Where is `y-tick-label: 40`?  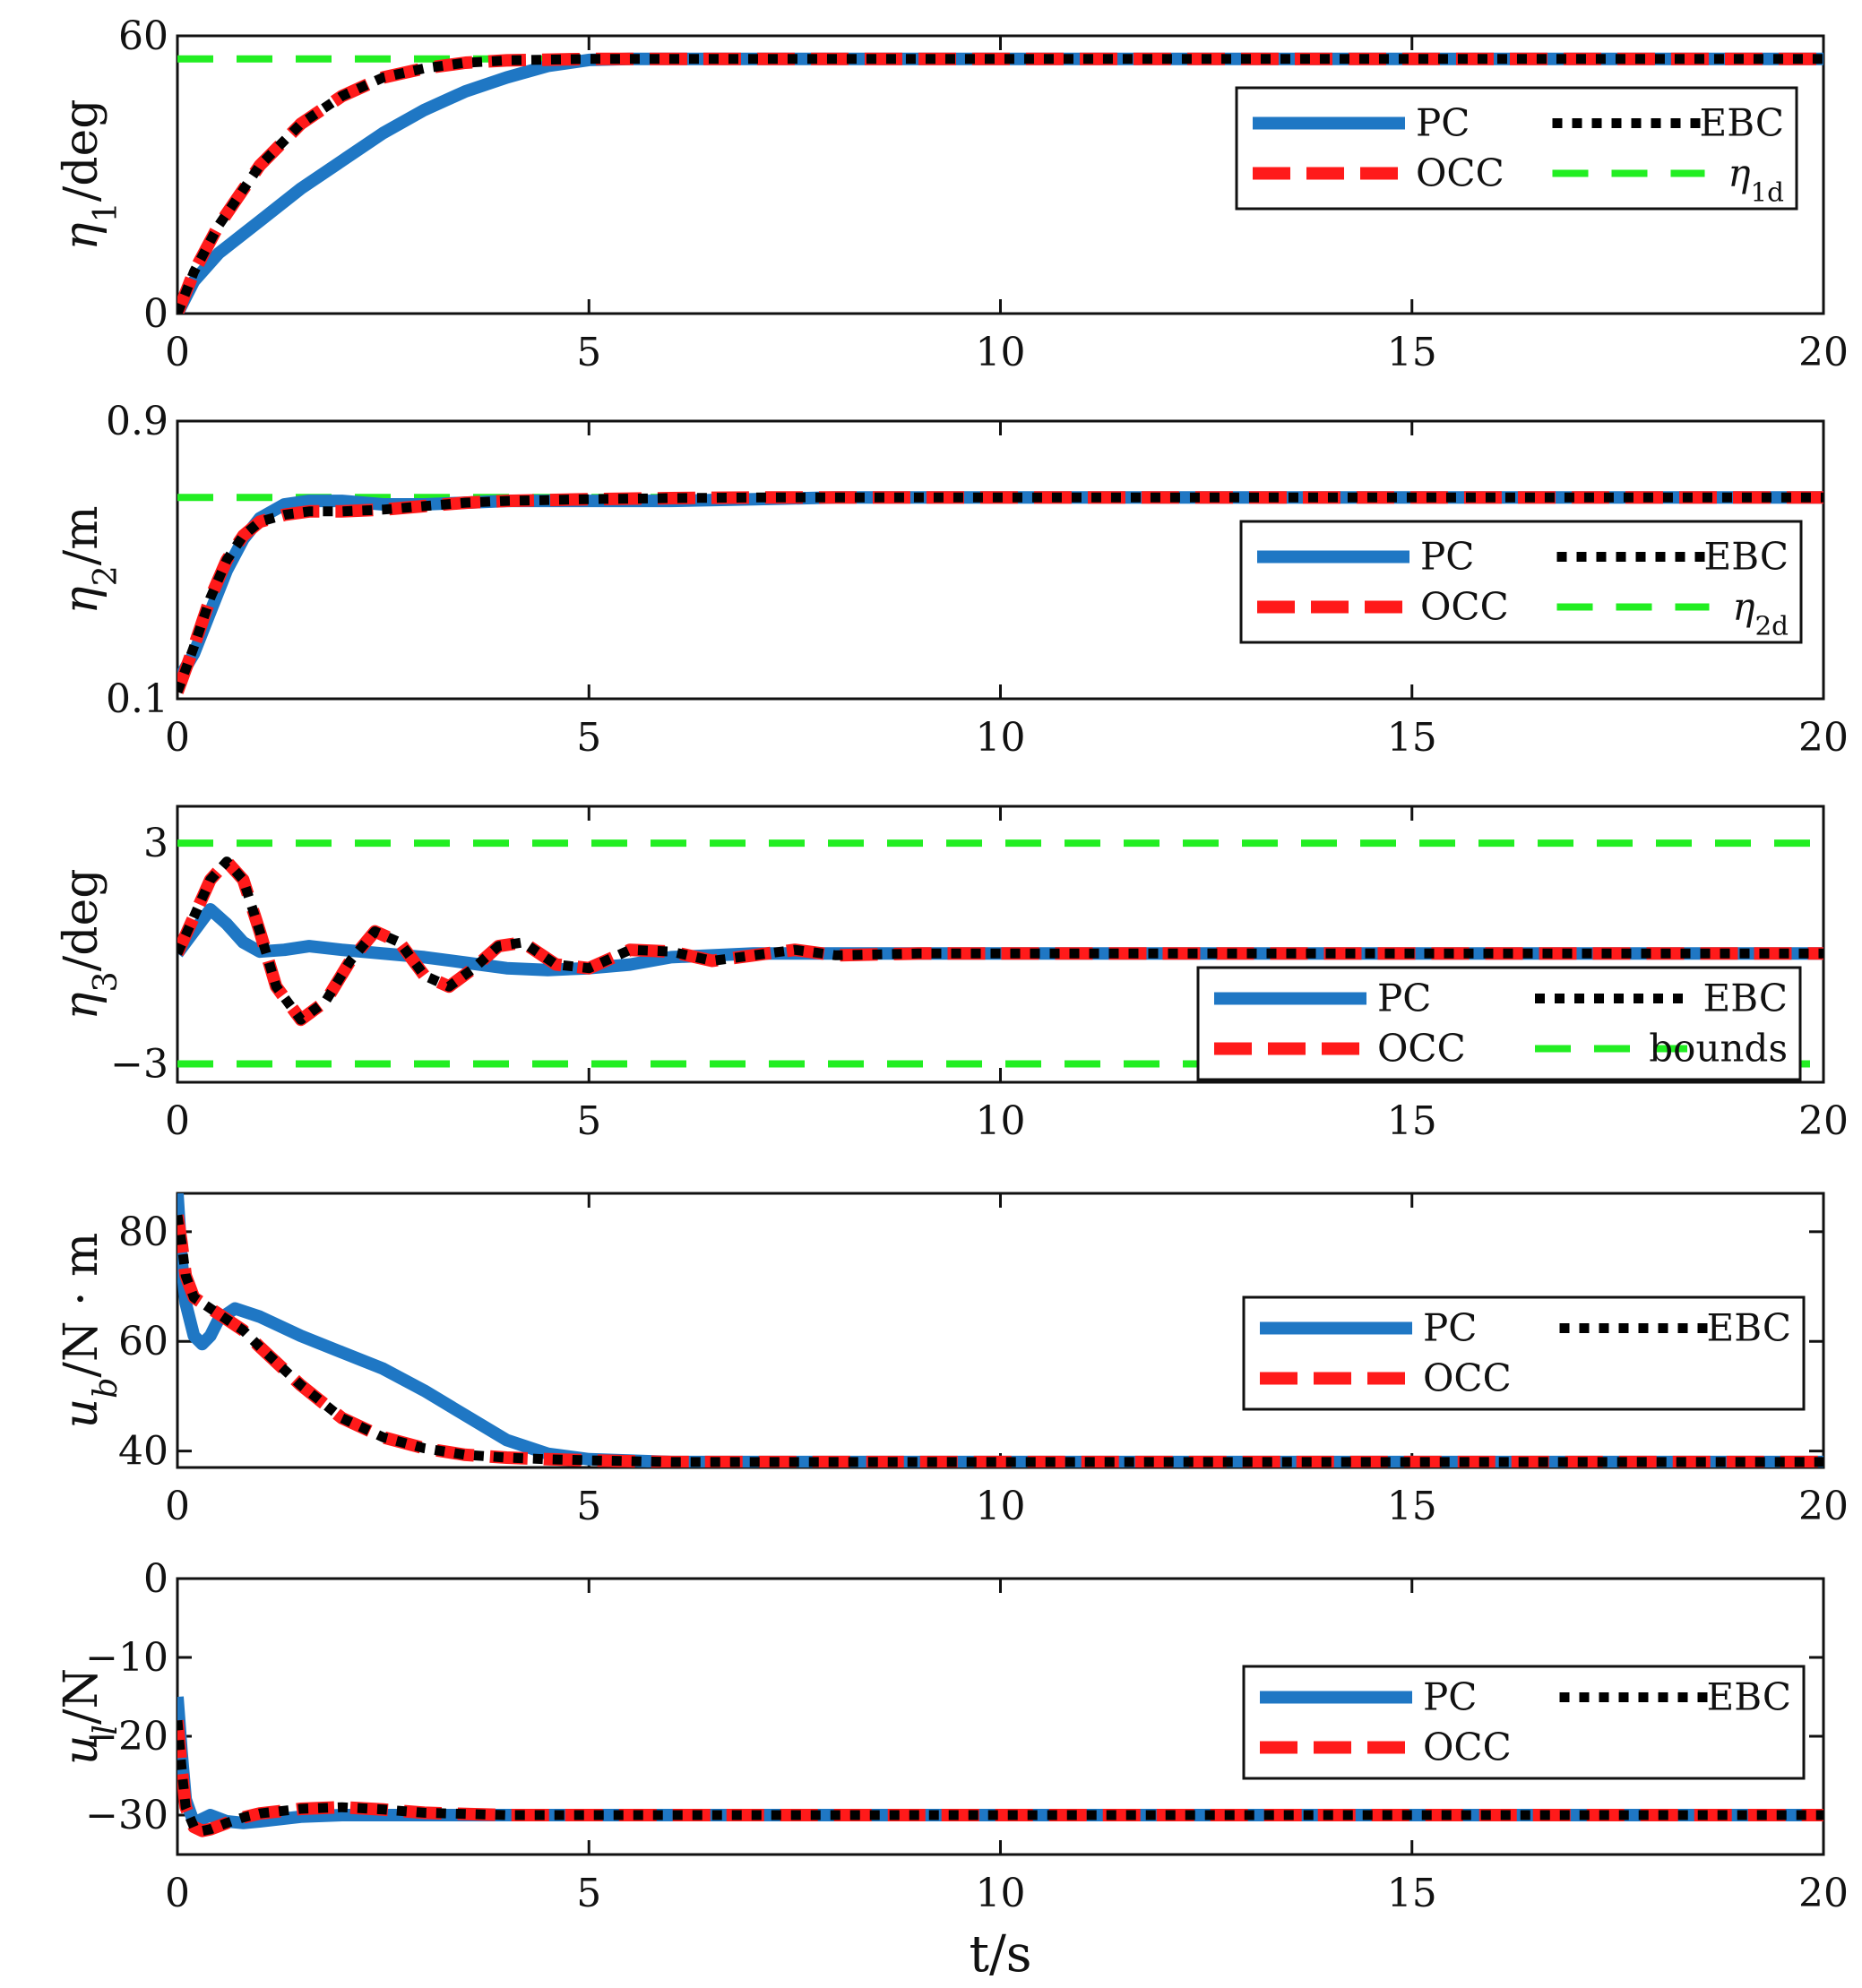 y-tick-label: 40 is located at coordinates (143, 1452).